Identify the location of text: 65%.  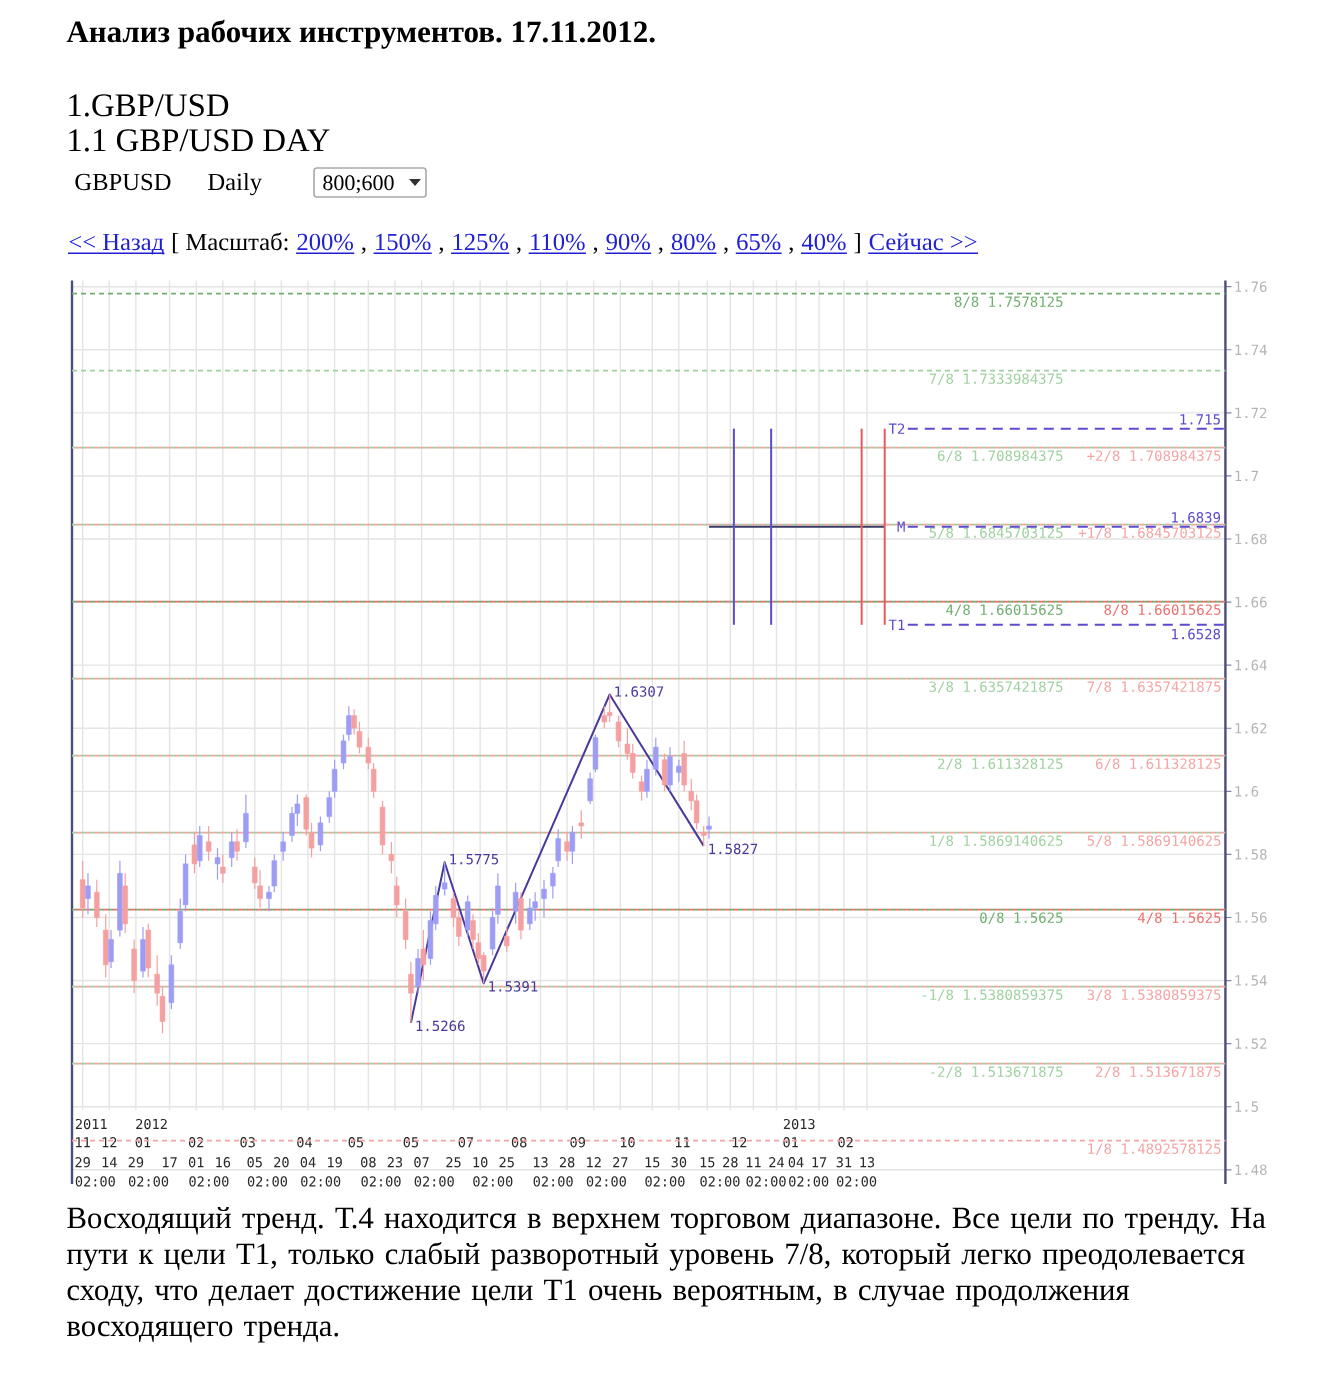
(759, 242).